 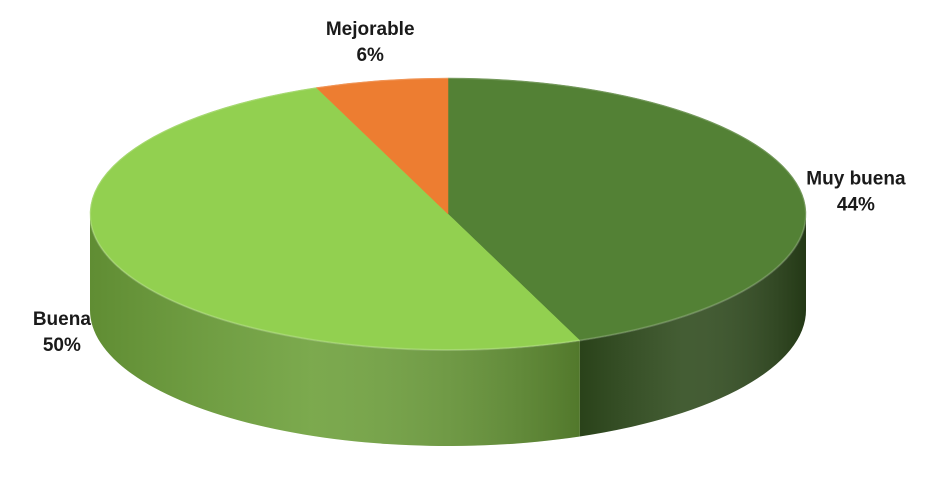 I want to click on pie-slice-mejorable, so click(x=382, y=146).